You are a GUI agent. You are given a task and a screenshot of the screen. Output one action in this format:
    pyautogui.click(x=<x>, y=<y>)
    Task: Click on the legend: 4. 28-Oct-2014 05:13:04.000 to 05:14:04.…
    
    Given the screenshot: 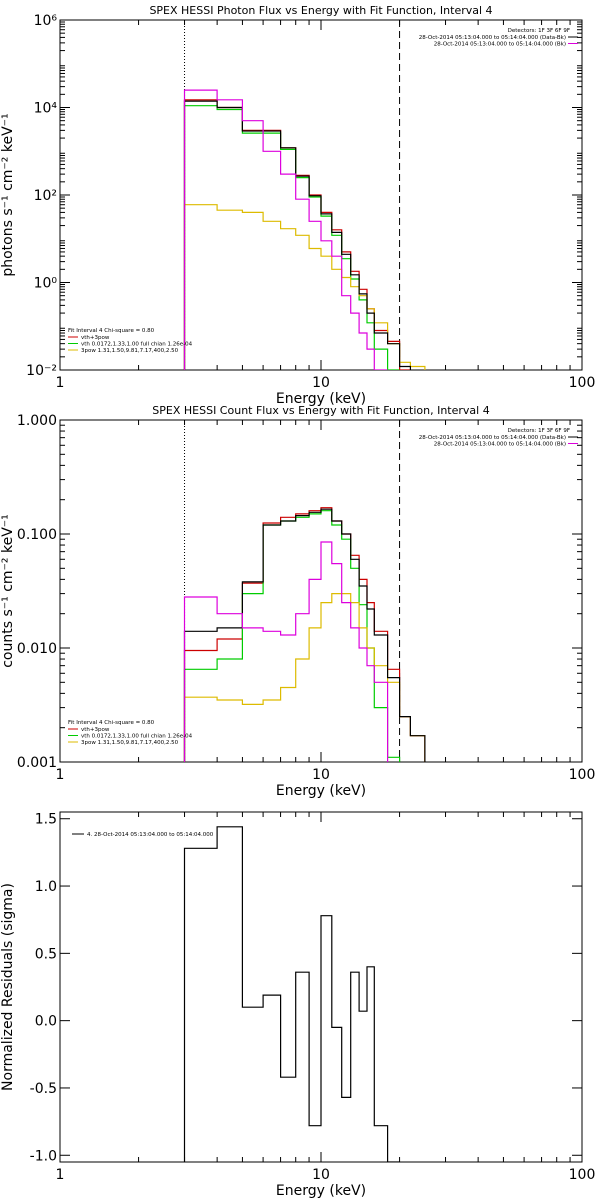 What is the action you would take?
    pyautogui.click(x=143, y=835)
    